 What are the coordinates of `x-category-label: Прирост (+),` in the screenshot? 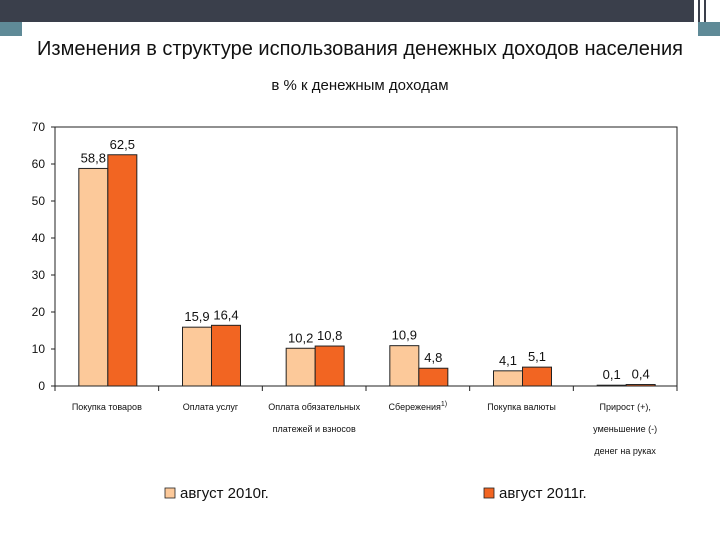 It's located at (624, 407).